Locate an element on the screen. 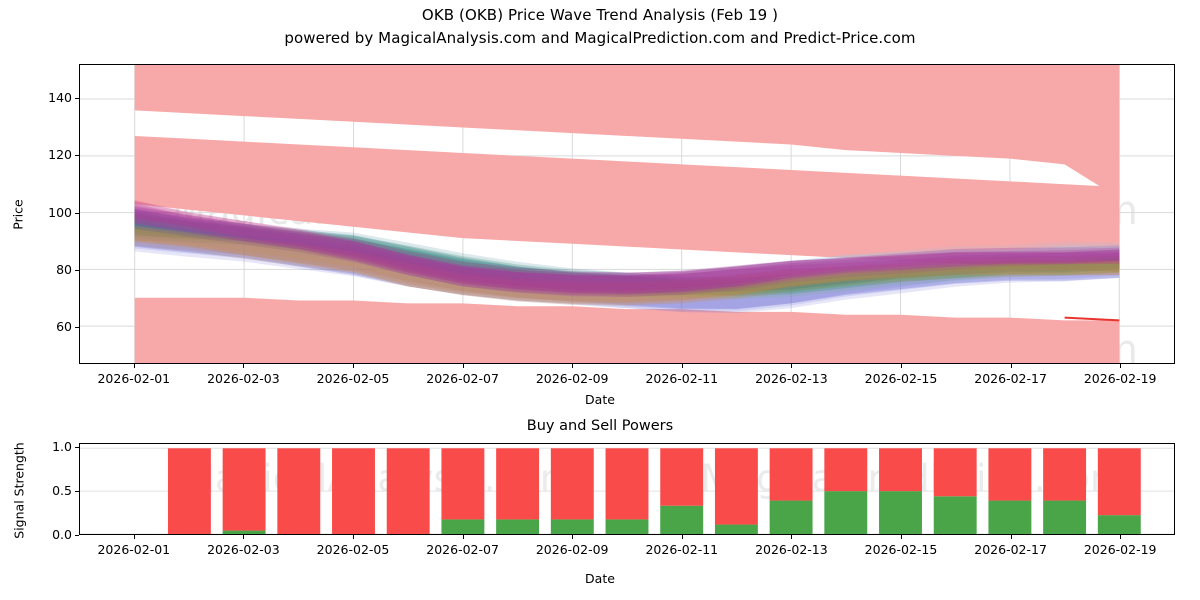 The height and width of the screenshot is (600, 1200). signal-xtick-label: 2026-02-05 is located at coordinates (353, 549).